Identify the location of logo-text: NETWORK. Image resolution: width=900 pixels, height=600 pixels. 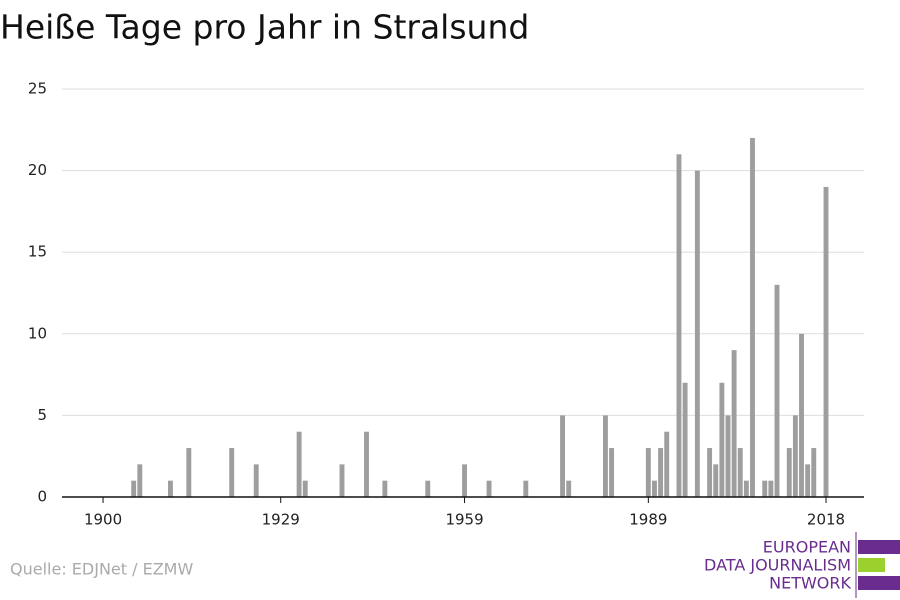
(810, 583).